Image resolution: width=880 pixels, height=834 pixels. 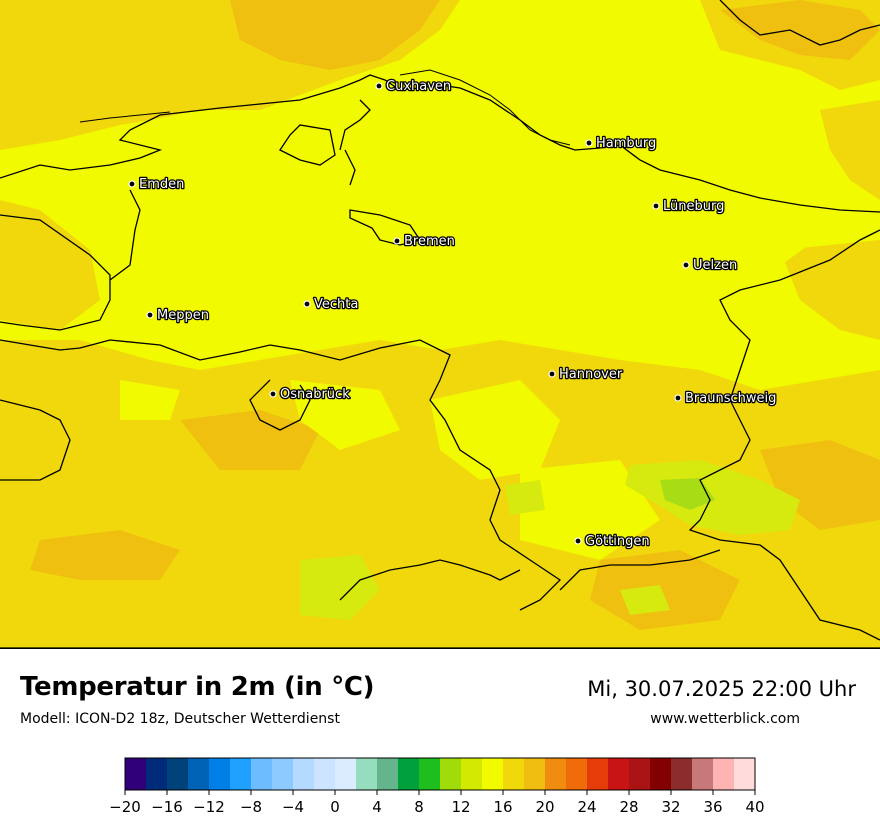 What do you see at coordinates (693, 206) in the screenshot?
I see `city-label-l-neburg: Lüneburg` at bounding box center [693, 206].